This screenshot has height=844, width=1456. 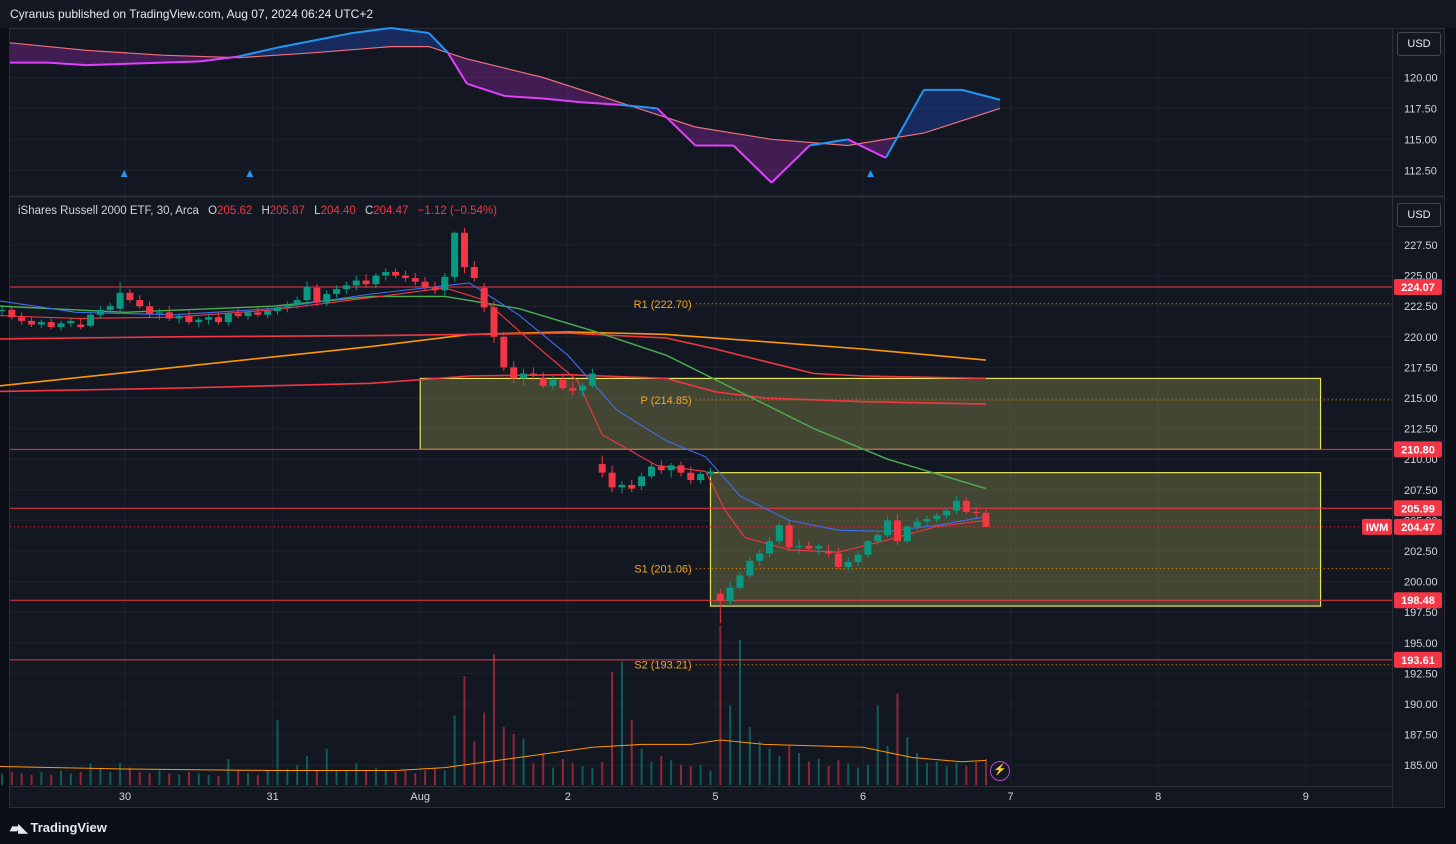 What do you see at coordinates (1421, 78) in the screenshot?
I see `oscillator-tick-label: 120.00` at bounding box center [1421, 78].